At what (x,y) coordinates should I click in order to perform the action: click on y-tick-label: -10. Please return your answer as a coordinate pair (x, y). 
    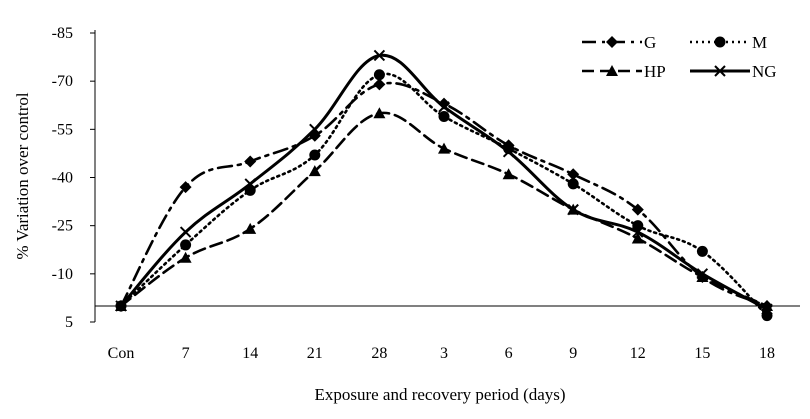
    Looking at the image, I should click on (62, 274).